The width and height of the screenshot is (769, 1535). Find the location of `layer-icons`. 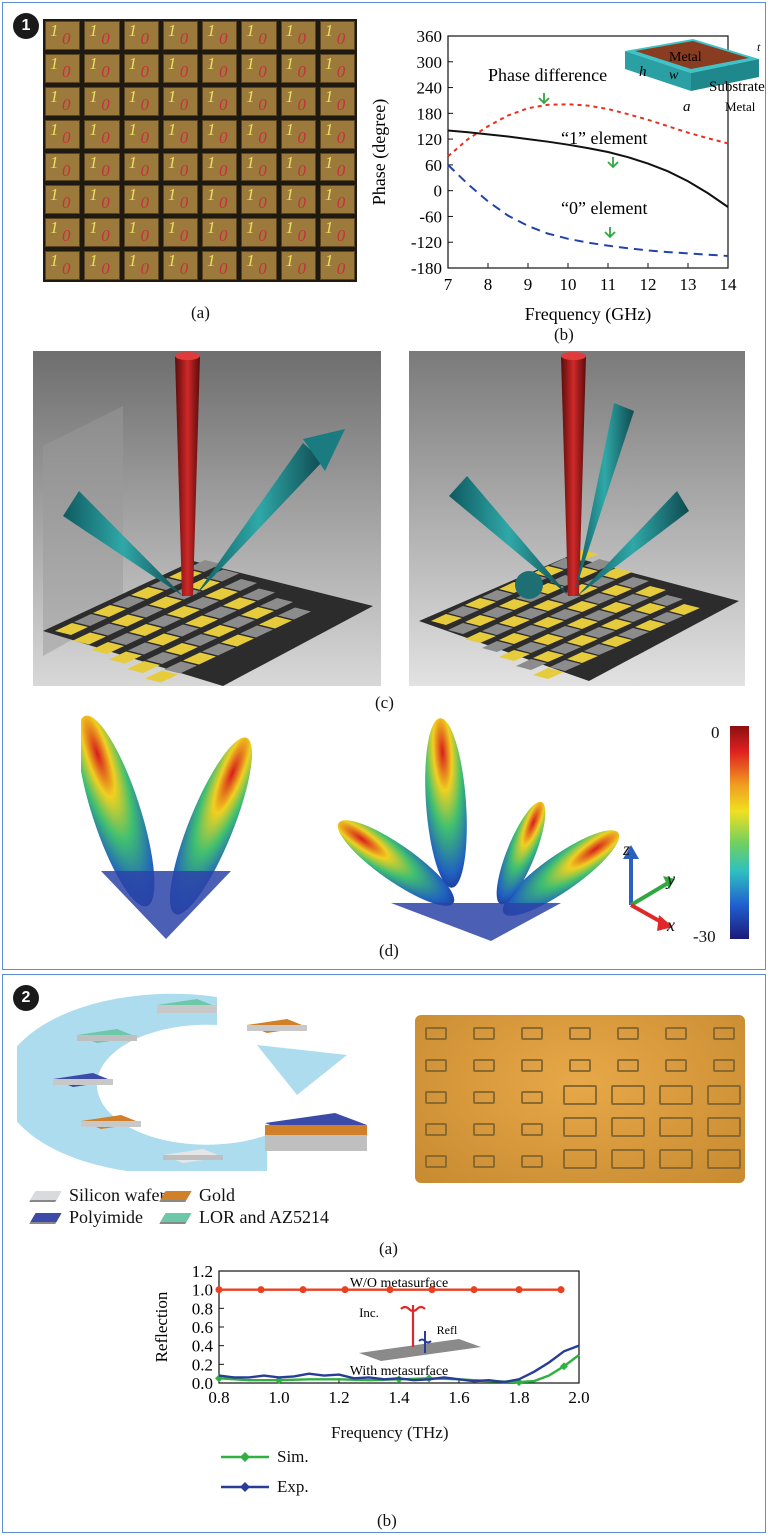

layer-icons is located at coordinates (210, 1081).